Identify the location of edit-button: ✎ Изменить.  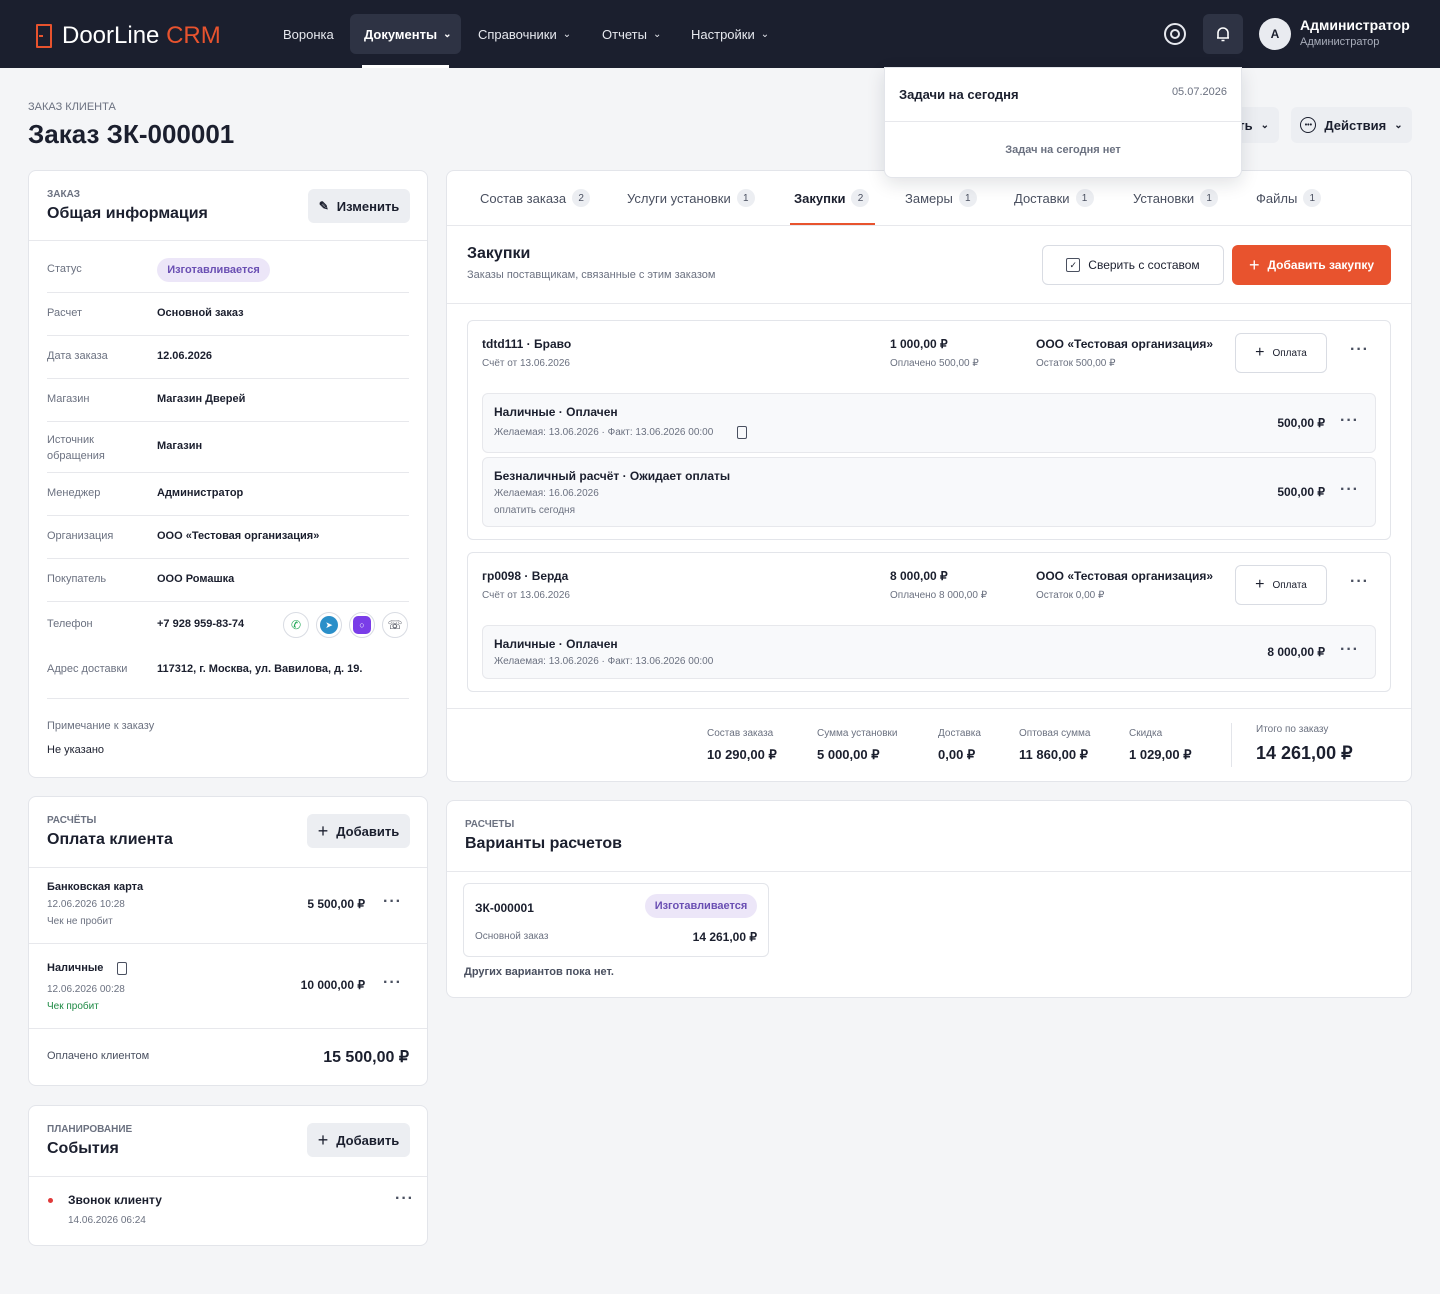
(359, 206).